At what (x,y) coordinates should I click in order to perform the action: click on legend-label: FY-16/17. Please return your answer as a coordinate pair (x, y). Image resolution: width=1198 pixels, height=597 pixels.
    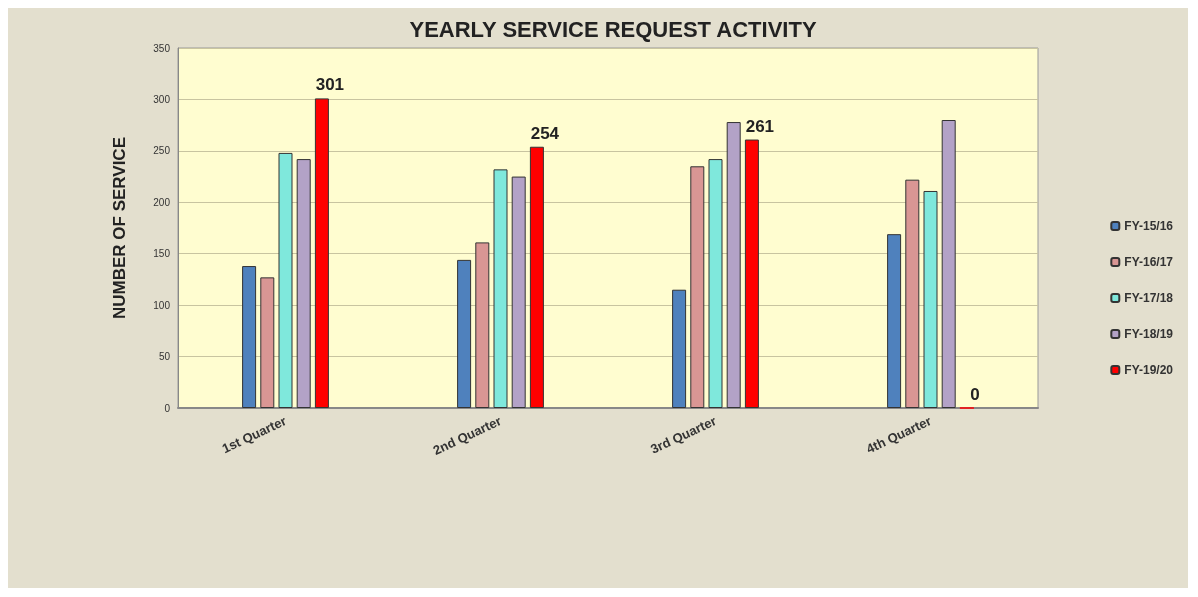
    Looking at the image, I should click on (1149, 262).